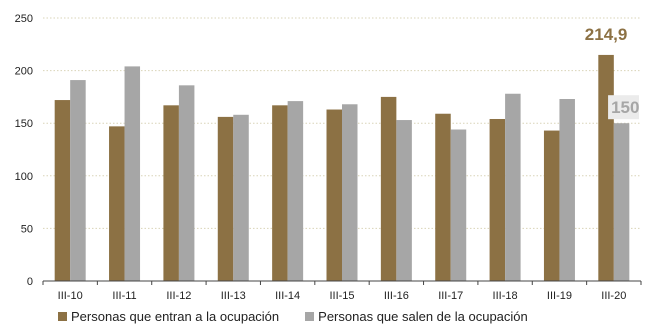 This screenshot has width=649, height=324. I want to click on bar-III-10-entran, so click(62, 190).